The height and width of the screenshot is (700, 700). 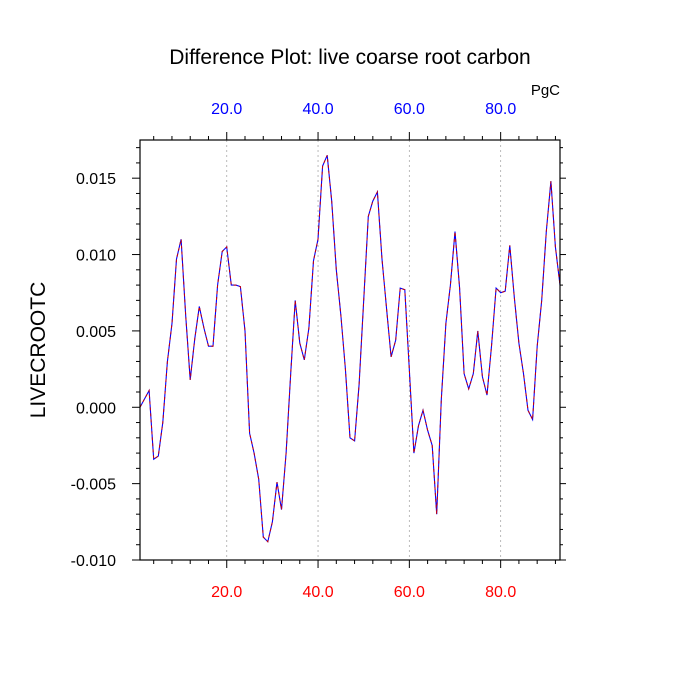 What do you see at coordinates (96, 332) in the screenshot?
I see `y-tick-label-3: 0.005` at bounding box center [96, 332].